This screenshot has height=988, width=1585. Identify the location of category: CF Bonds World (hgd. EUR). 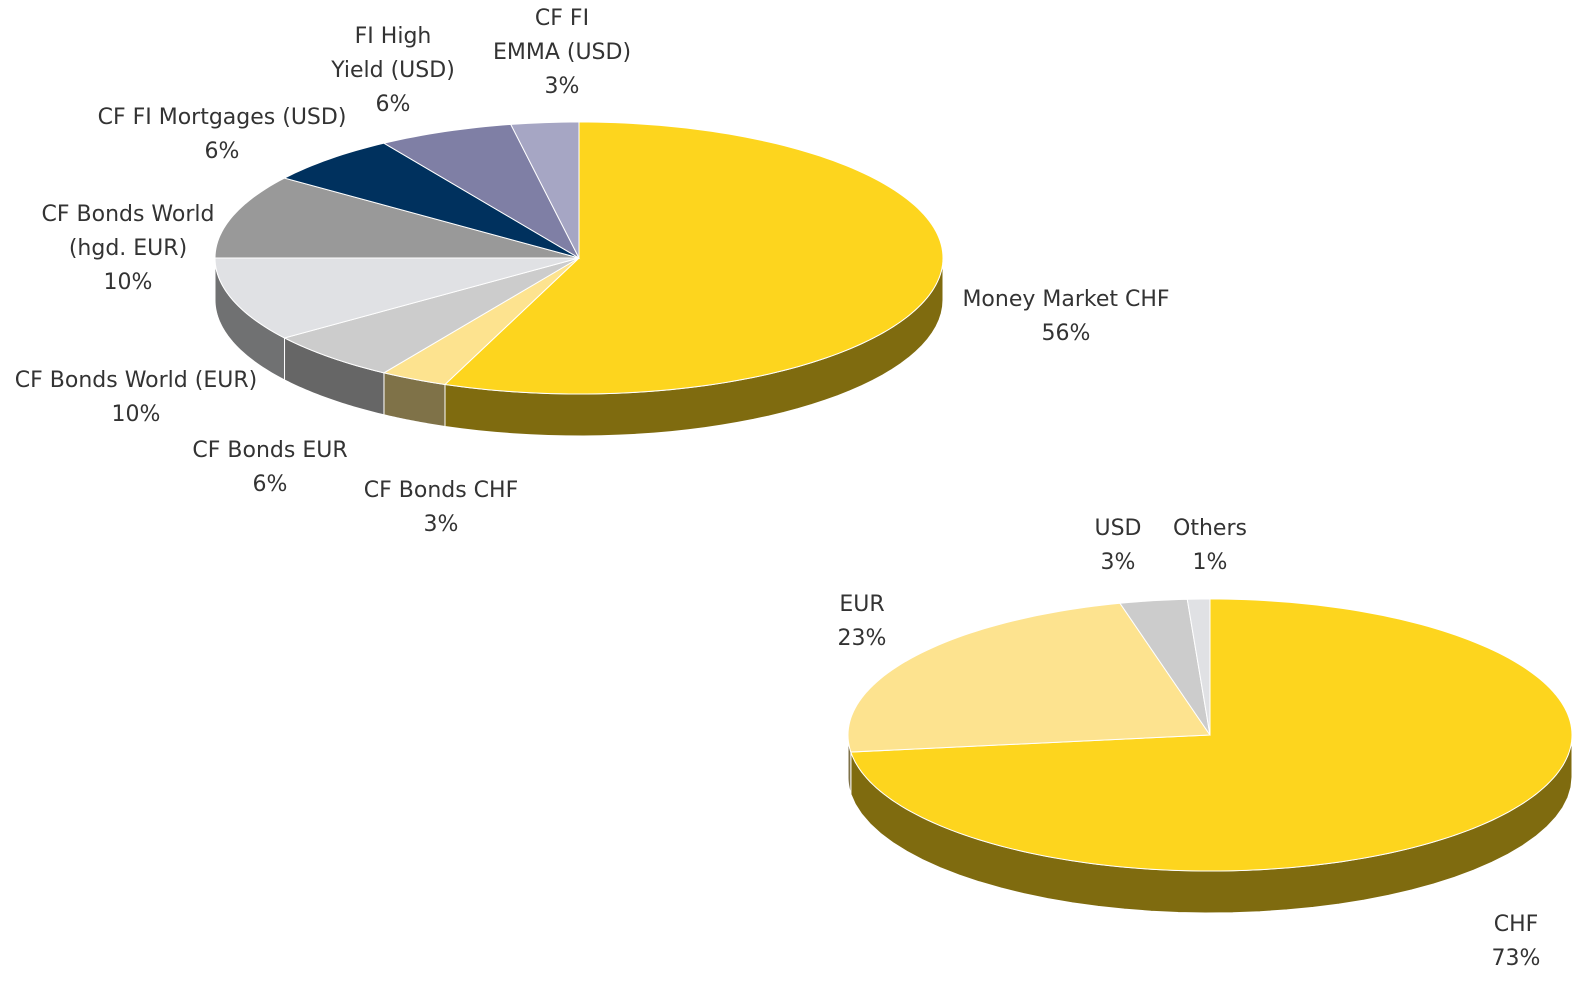
(128, 231).